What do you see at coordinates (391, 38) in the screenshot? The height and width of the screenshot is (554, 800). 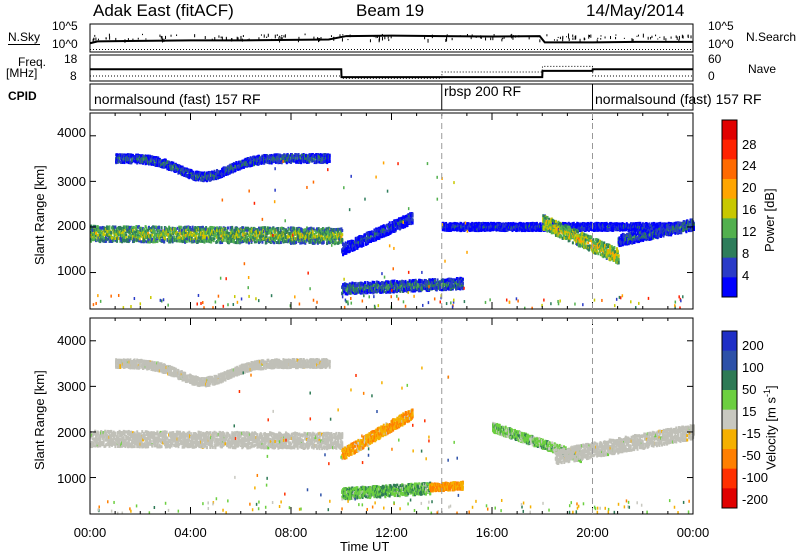 I see `noise-panel` at bounding box center [391, 38].